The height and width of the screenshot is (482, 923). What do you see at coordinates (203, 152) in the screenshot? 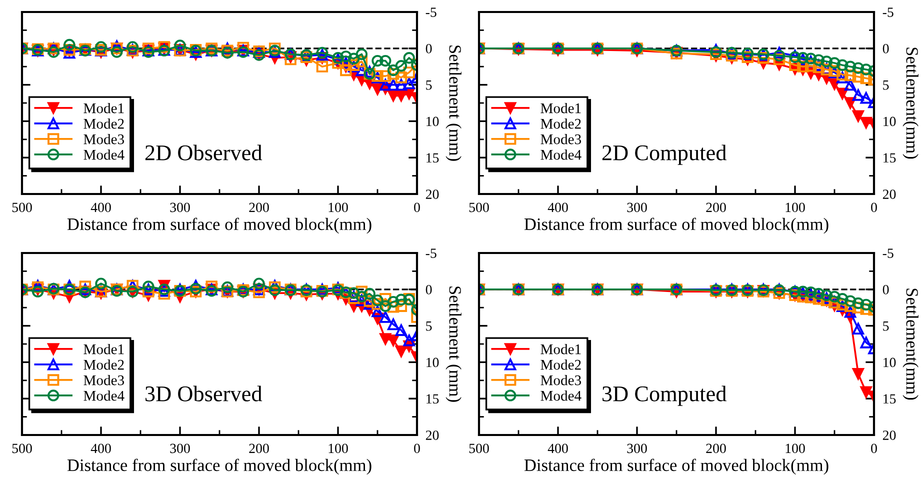
I see `text: 2D Observed` at bounding box center [203, 152].